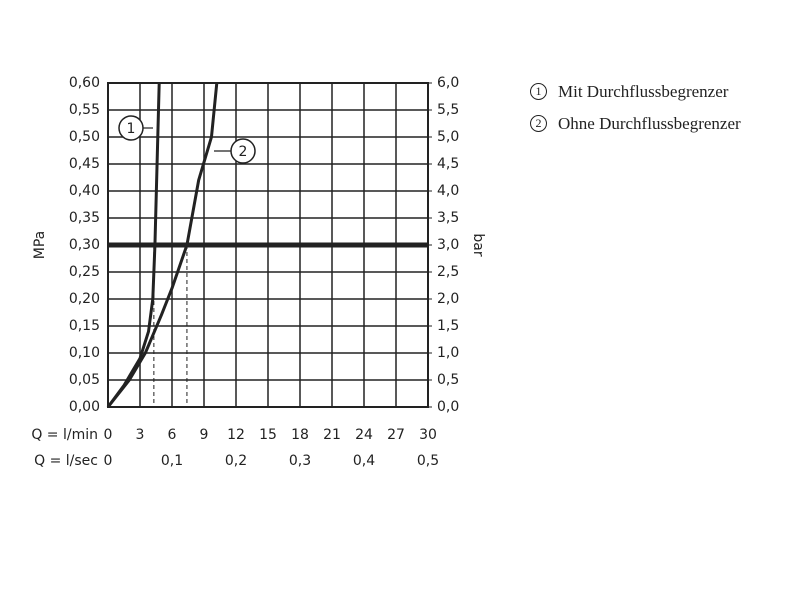  I want to click on callout-label: 1, so click(131, 129).